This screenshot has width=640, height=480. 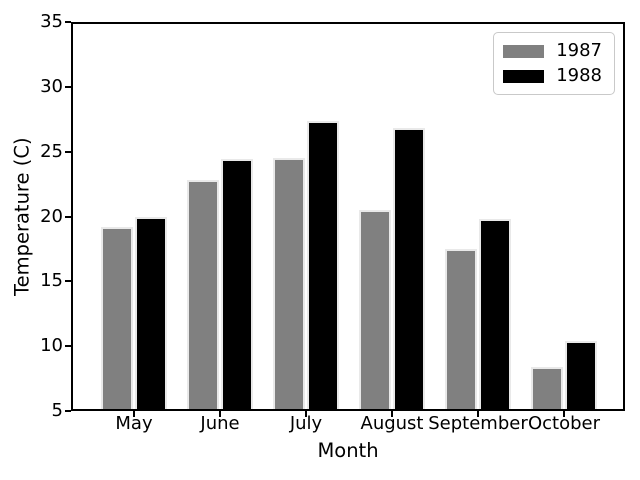 What do you see at coordinates (375, 310) in the screenshot?
I see `bar-1987-august` at bounding box center [375, 310].